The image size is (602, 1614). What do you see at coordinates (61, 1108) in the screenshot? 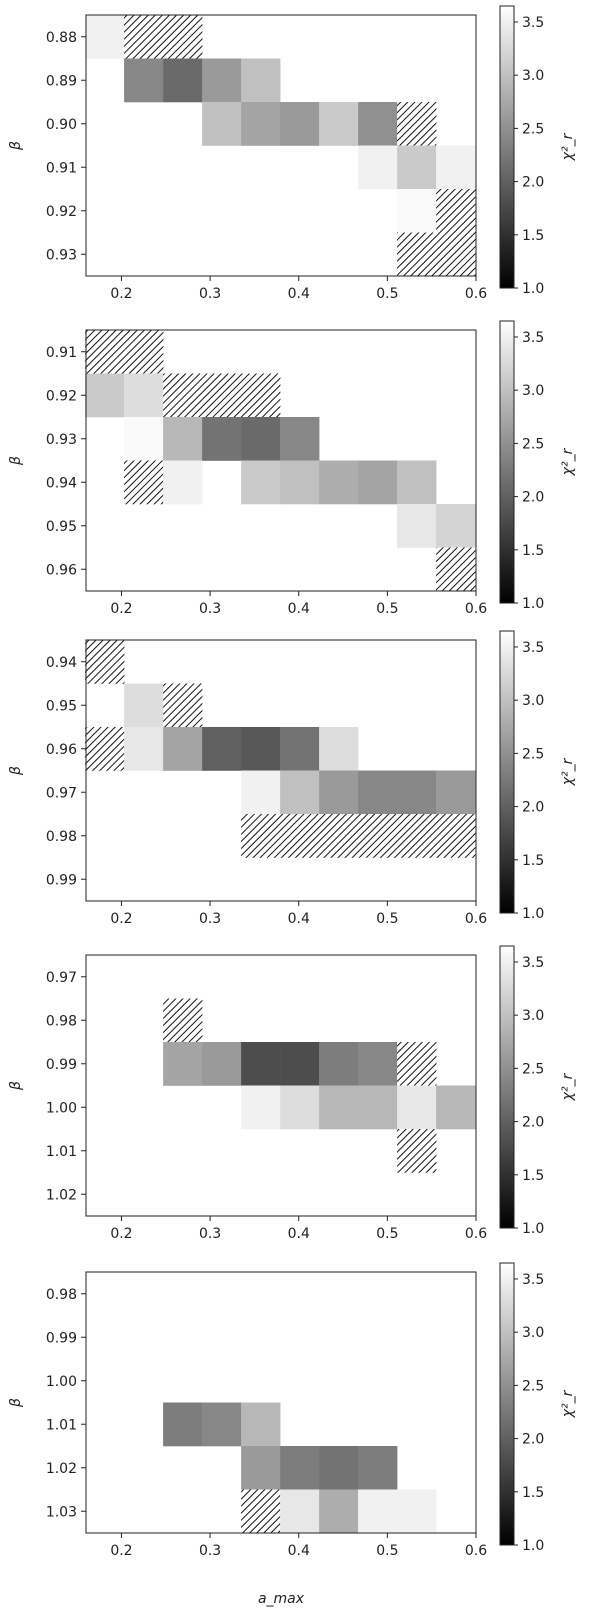
I see `y-tick-label: 1.00` at bounding box center [61, 1108].